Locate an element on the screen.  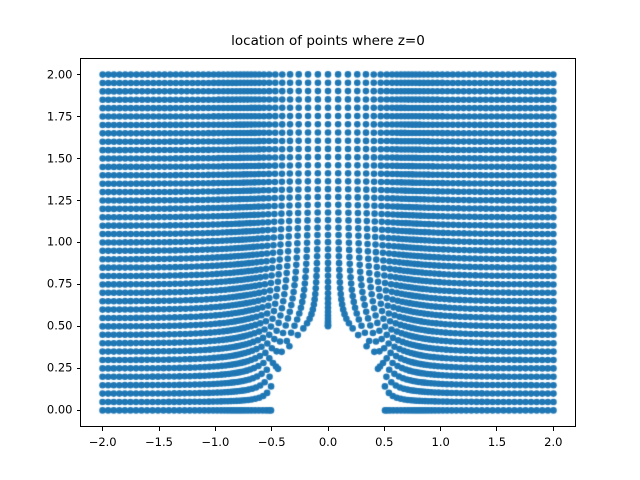
y-tick-label: 2.00 is located at coordinates (59, 74).